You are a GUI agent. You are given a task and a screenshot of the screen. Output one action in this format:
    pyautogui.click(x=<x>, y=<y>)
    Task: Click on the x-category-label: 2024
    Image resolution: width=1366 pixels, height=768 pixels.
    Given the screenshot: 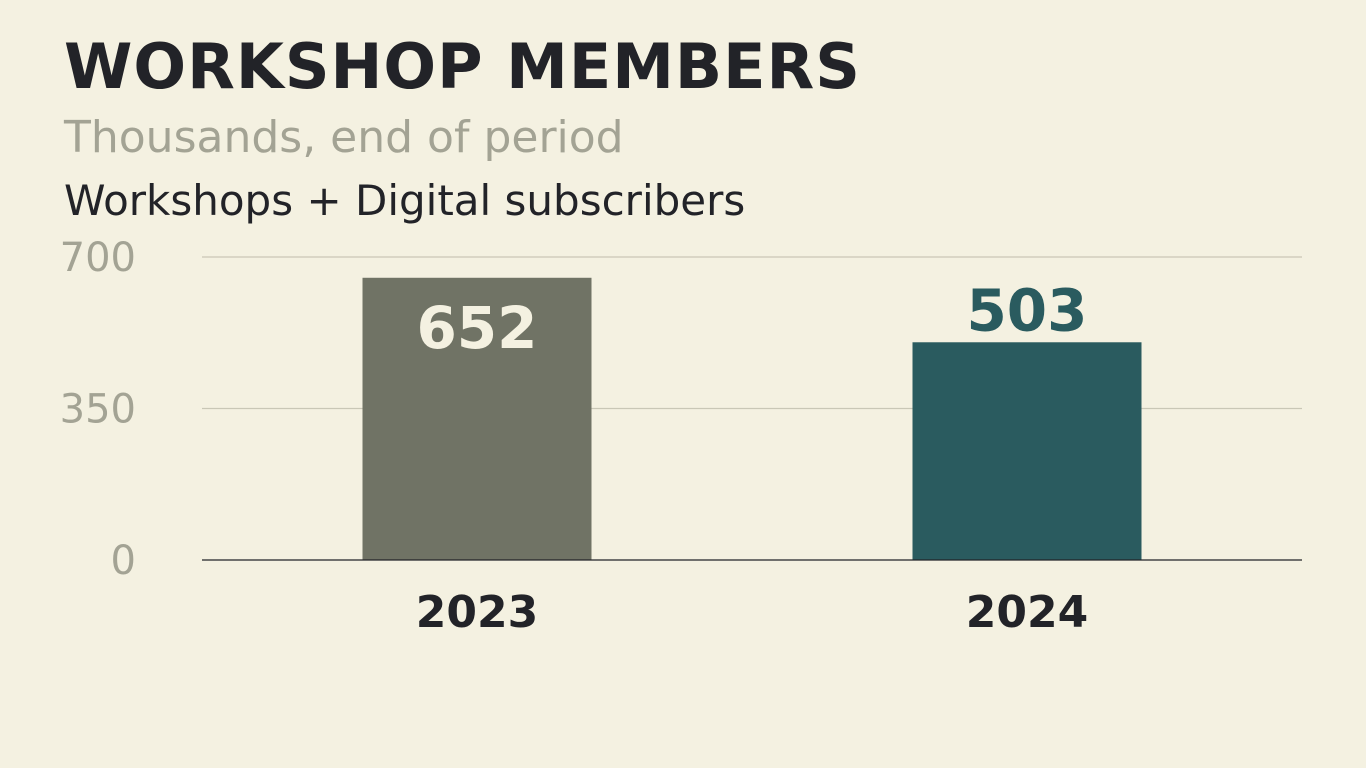 What is the action you would take?
    pyautogui.click(x=1027, y=612)
    